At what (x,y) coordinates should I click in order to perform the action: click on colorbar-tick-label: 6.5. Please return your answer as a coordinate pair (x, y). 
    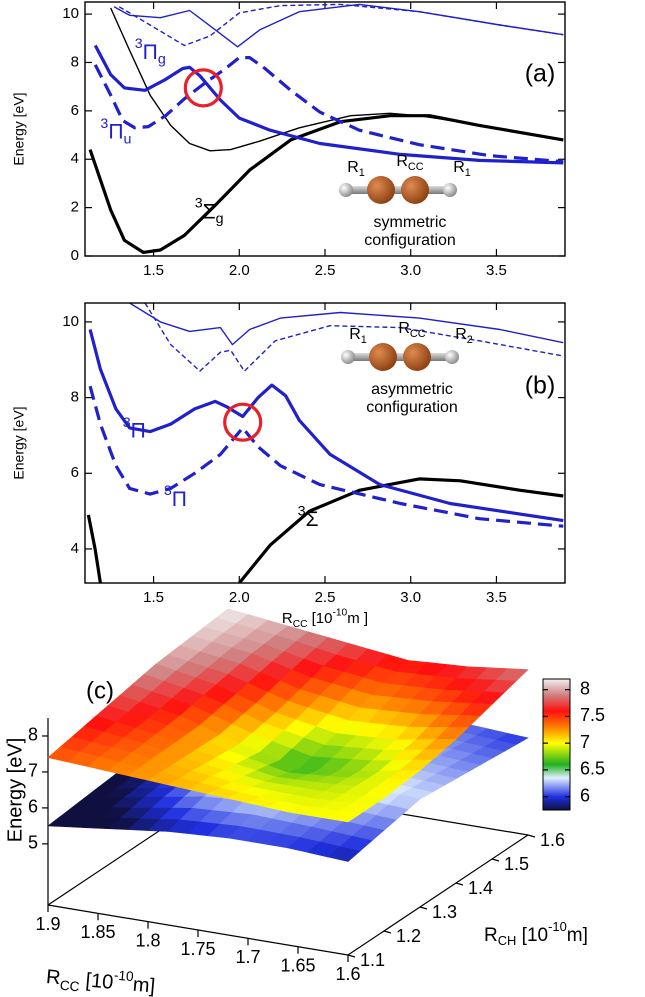
    Looking at the image, I should click on (592, 769).